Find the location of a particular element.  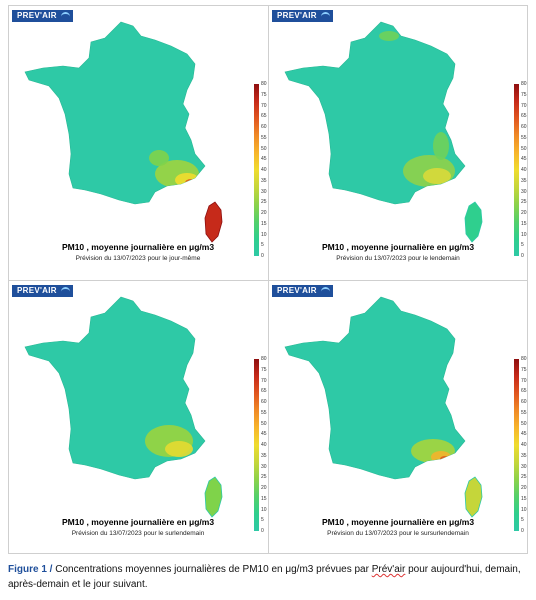

colorbar-tick: 35 is located at coordinates (524, 180).